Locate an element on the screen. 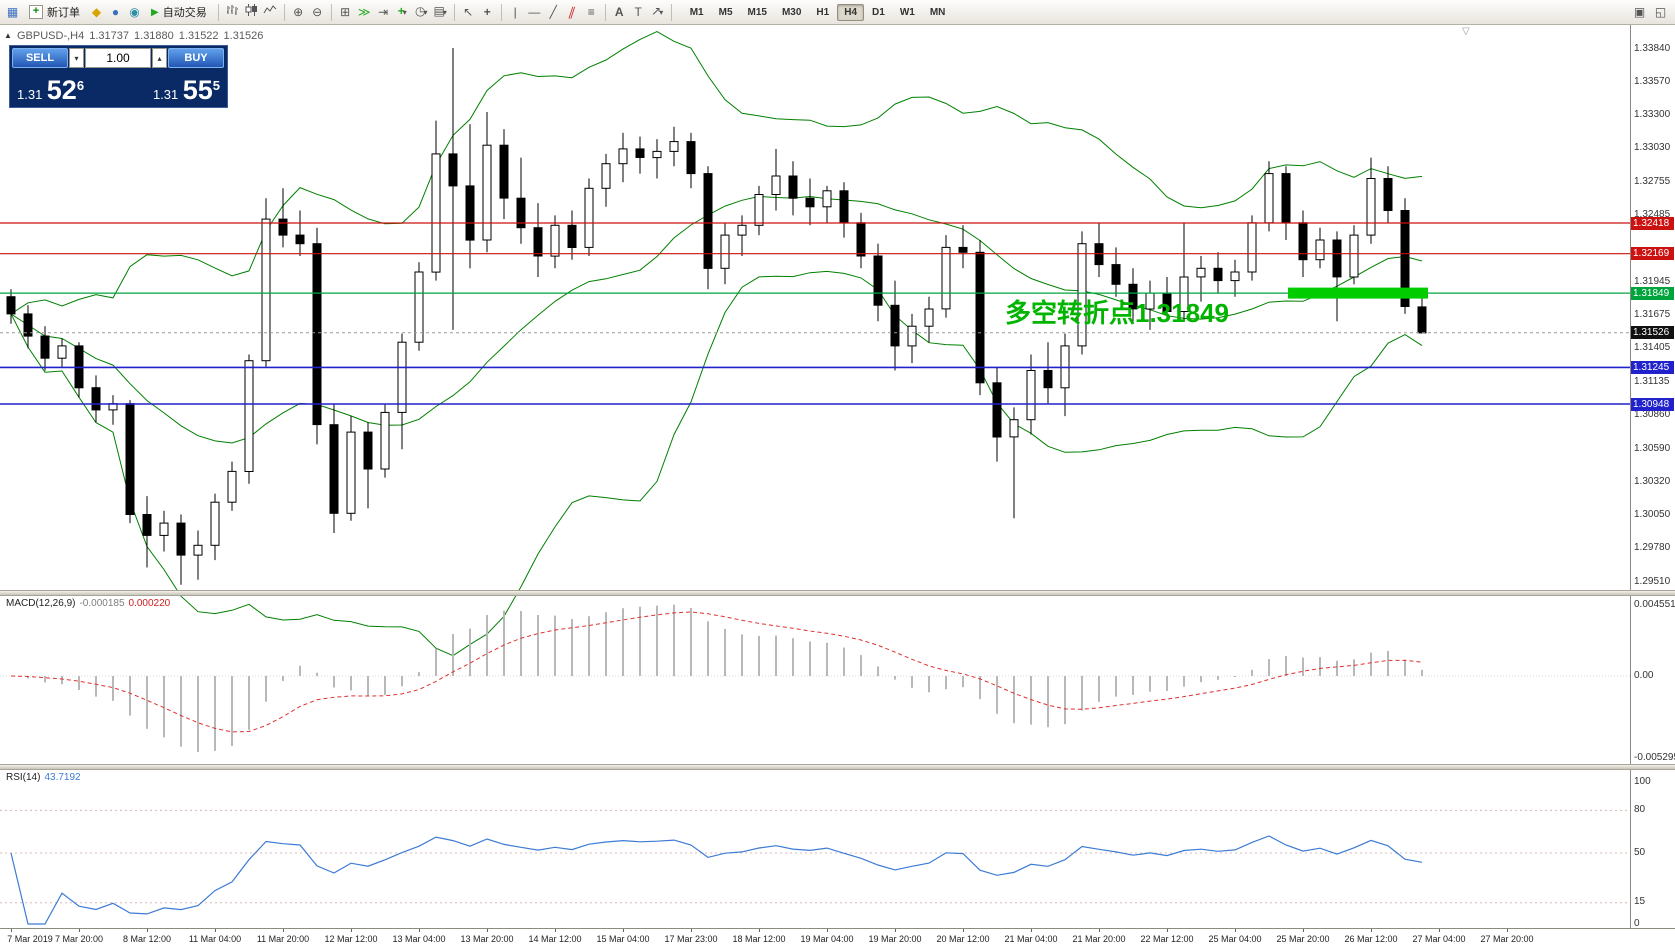 Image resolution: width=1675 pixels, height=946 pixels. line-chart-icon is located at coordinates (270, 12).